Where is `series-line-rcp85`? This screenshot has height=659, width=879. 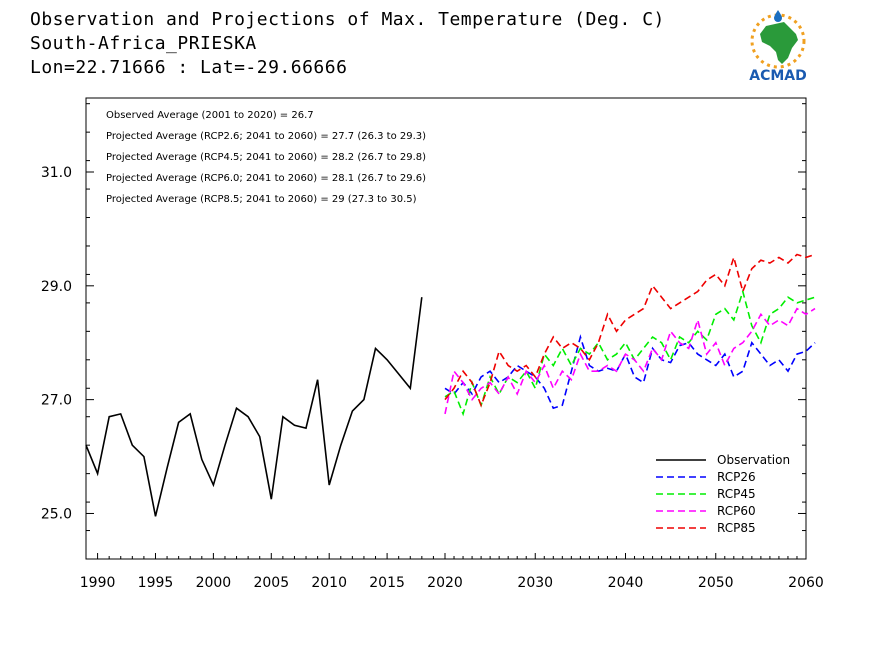 series-line-rcp85 is located at coordinates (630, 330).